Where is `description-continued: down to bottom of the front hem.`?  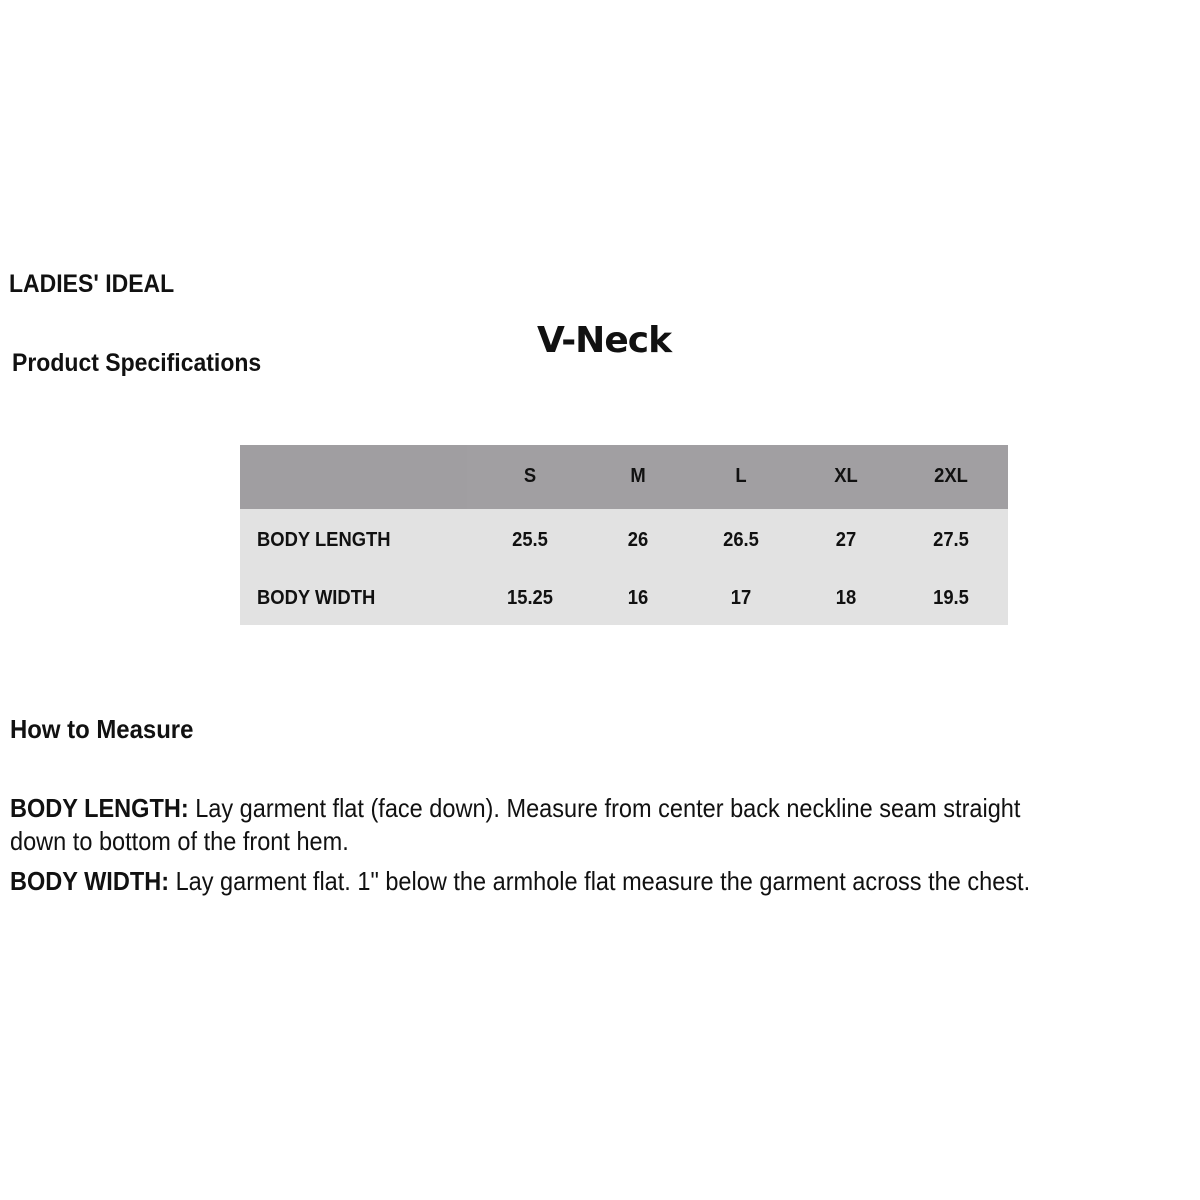 description-continued: down to bottom of the front hem. is located at coordinates (179, 841).